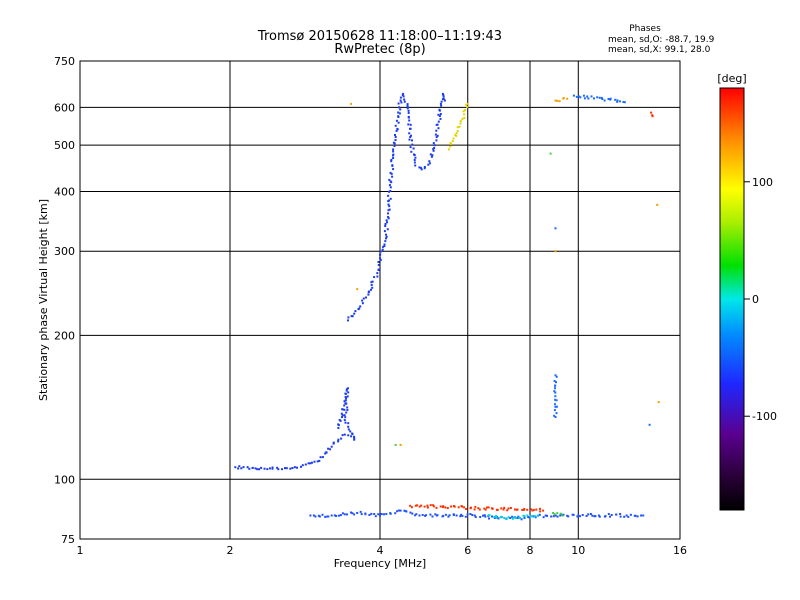 This screenshot has height=600, width=800. I want to click on phases-line-o: mean, sd,O: -88.7, 19.9, so click(661, 40).